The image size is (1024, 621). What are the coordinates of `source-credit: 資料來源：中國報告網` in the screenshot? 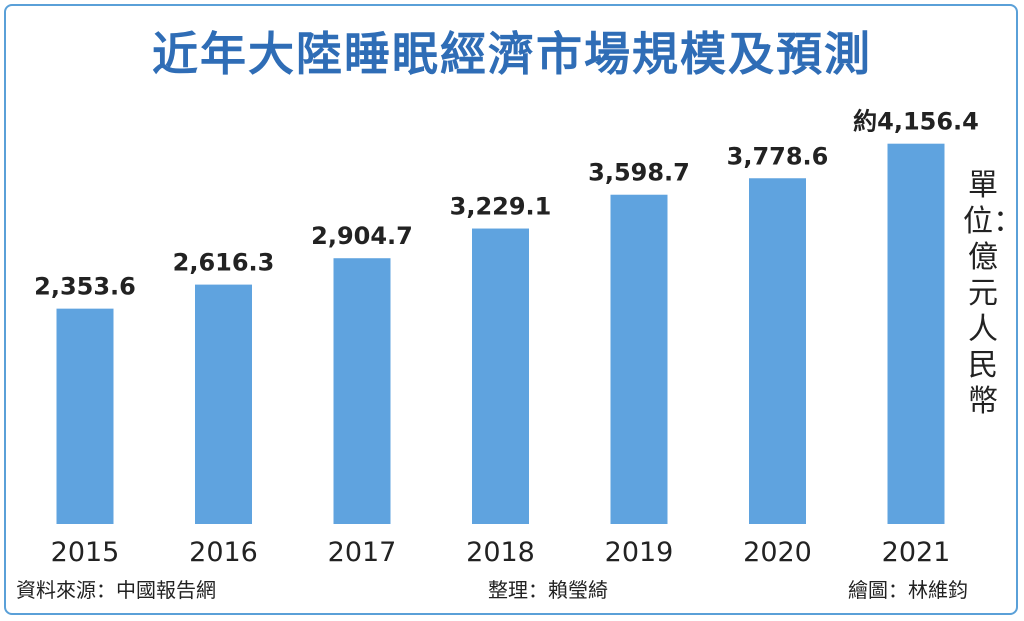 It's located at (116, 590).